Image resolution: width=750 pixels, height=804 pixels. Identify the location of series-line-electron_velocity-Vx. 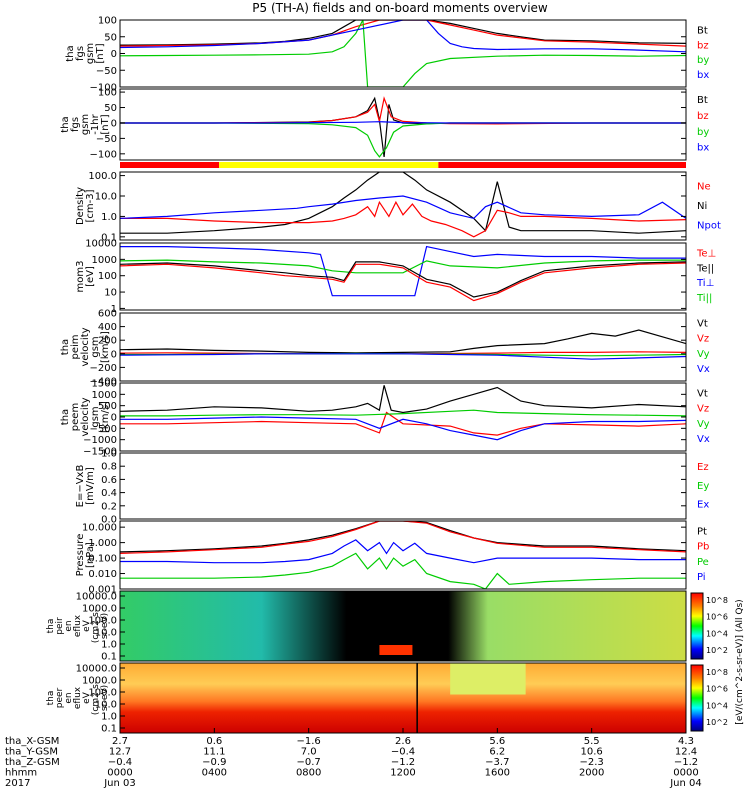
(403, 428).